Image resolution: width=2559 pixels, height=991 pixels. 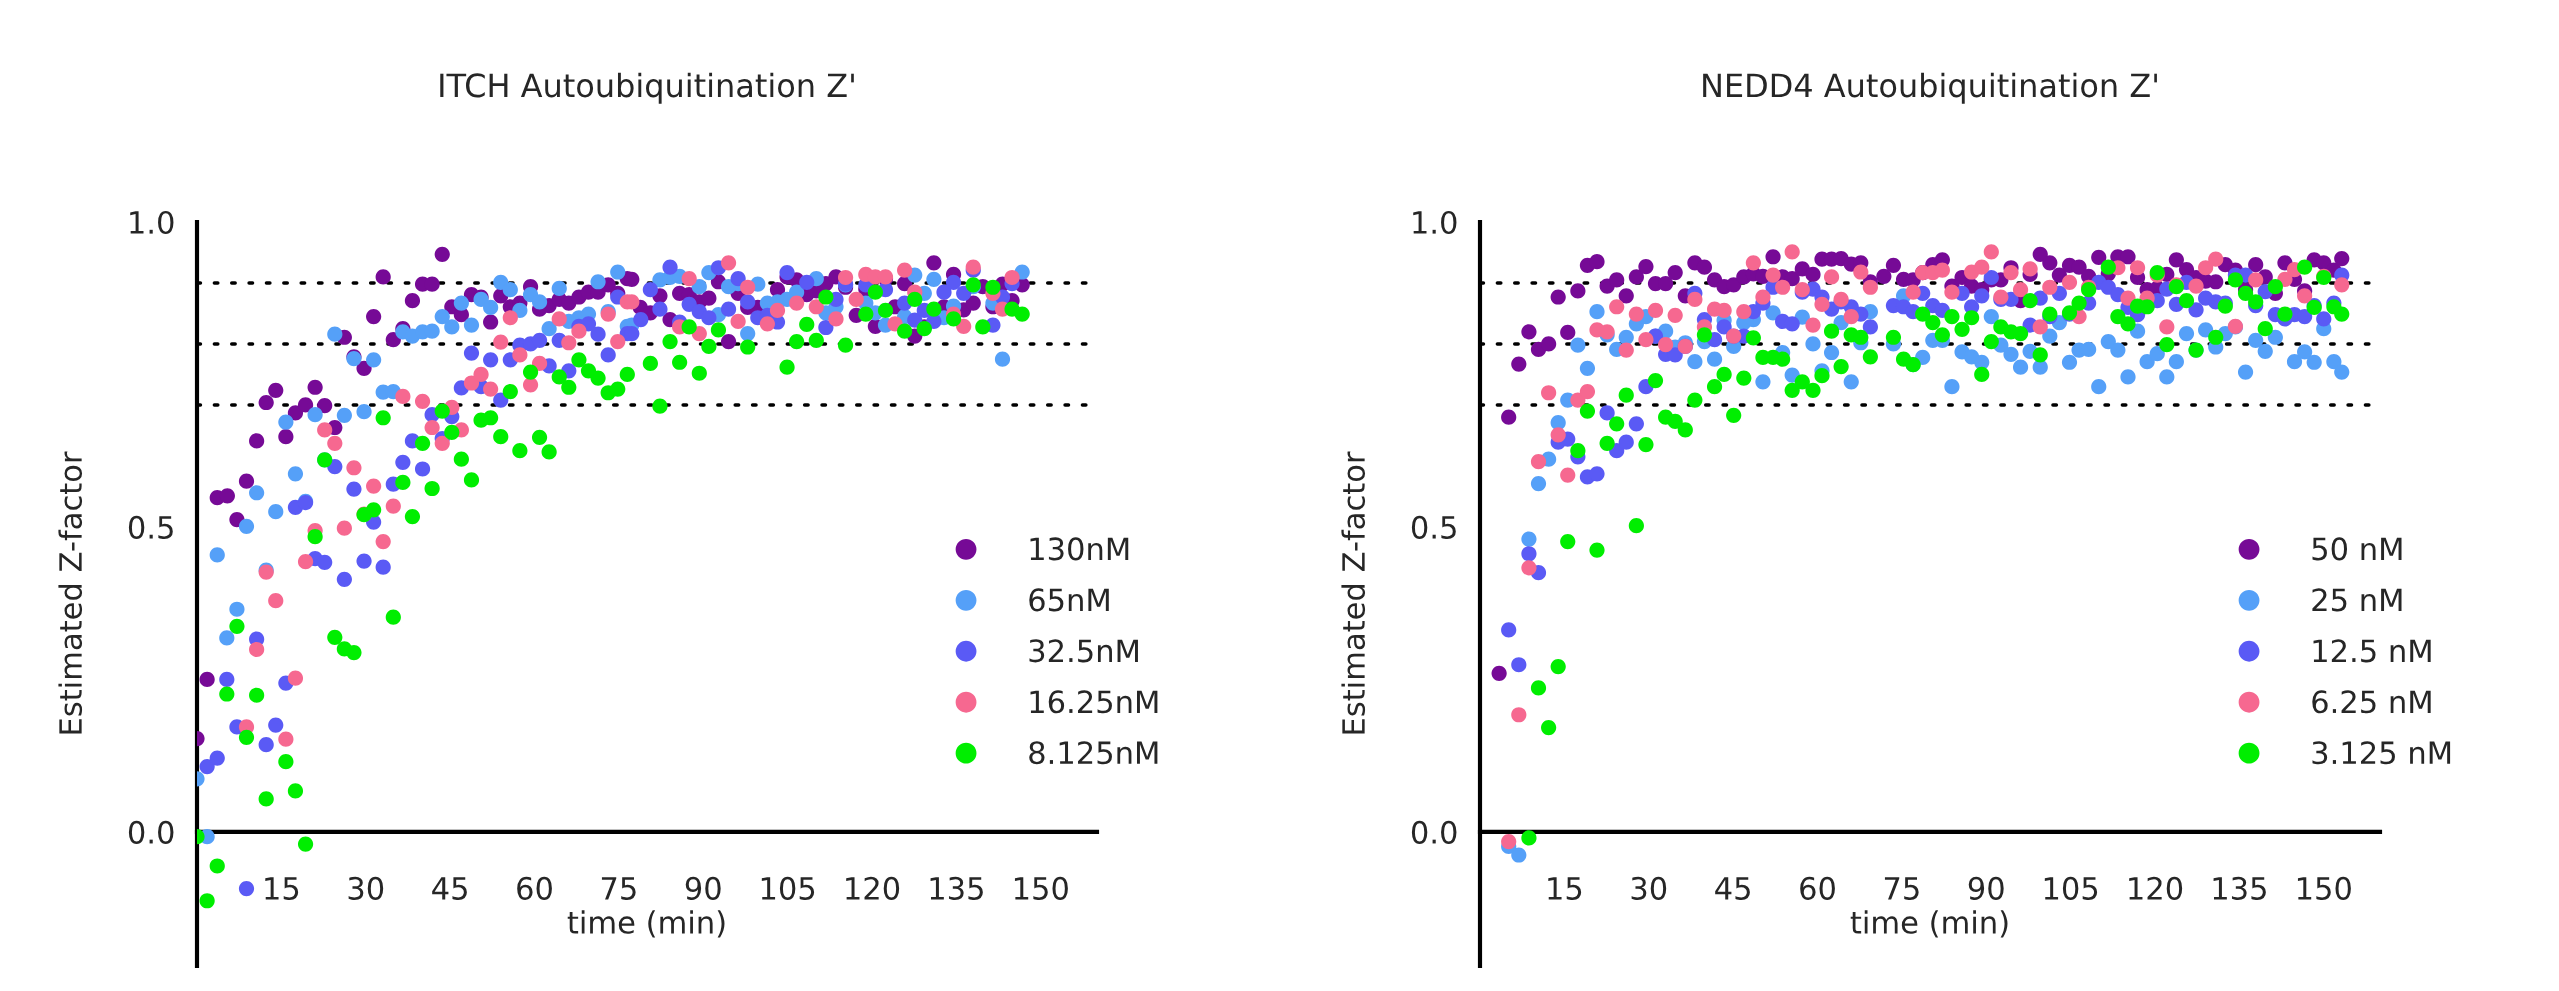 I want to click on legend-label: 65nM, so click(x=1069, y=600).